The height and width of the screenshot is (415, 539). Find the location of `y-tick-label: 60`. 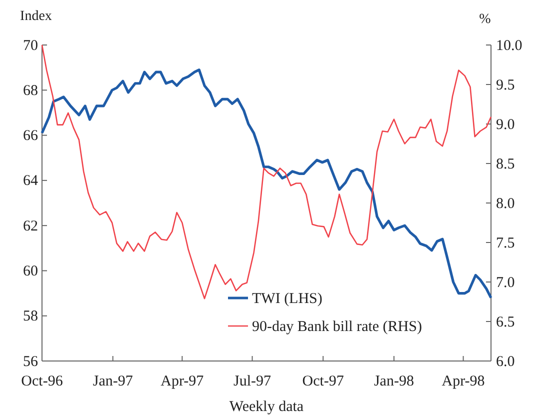

y-tick-label: 60 is located at coordinates (30, 272).